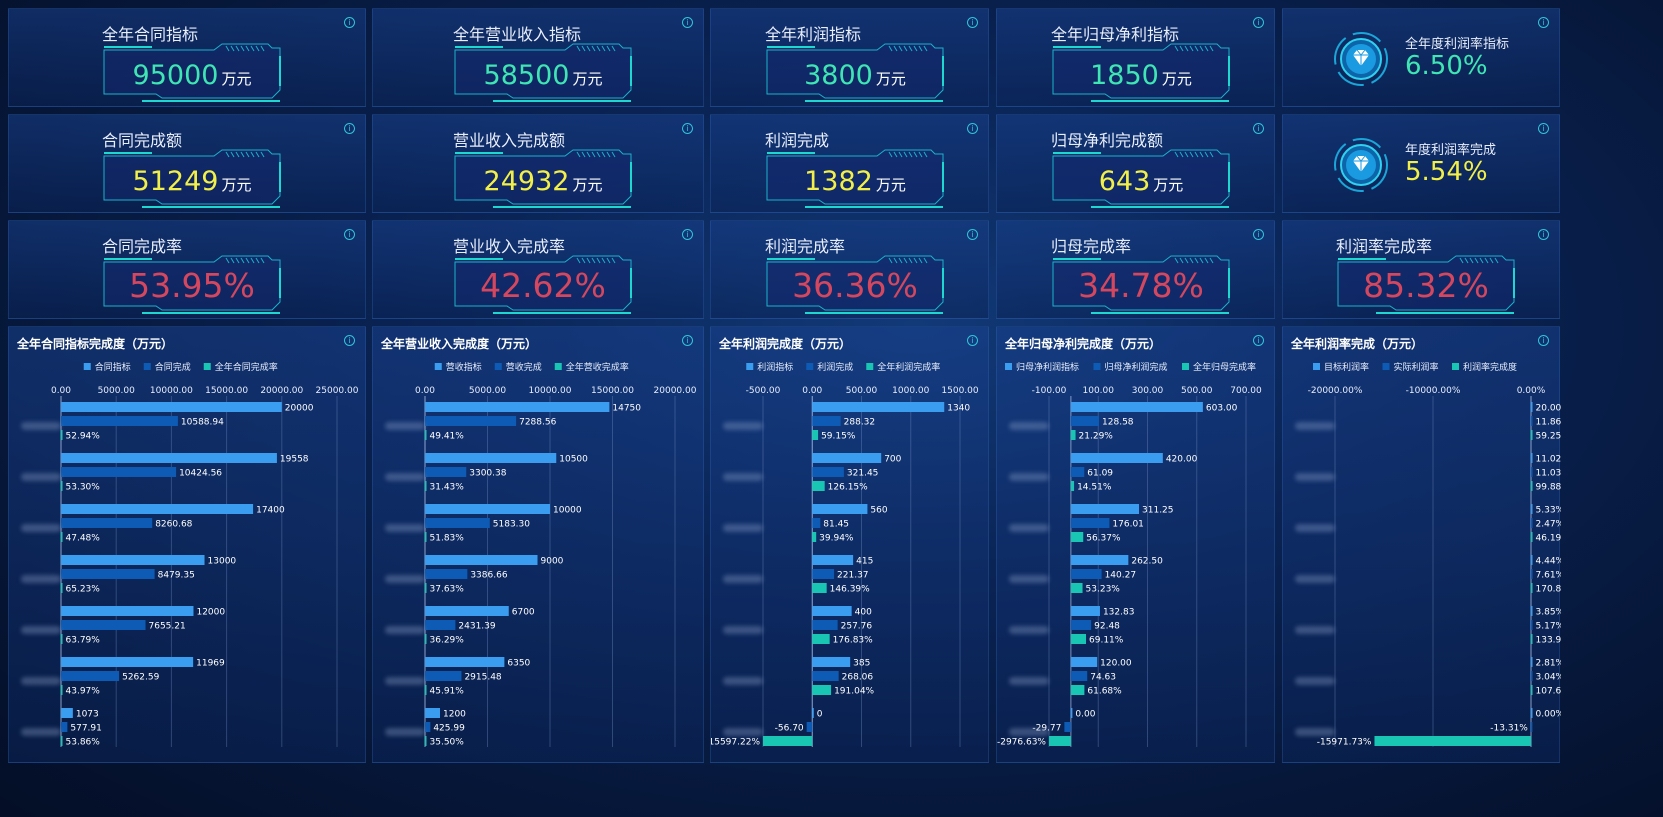  I want to click on legend-label: 全年归母完成率, so click(1224, 367).